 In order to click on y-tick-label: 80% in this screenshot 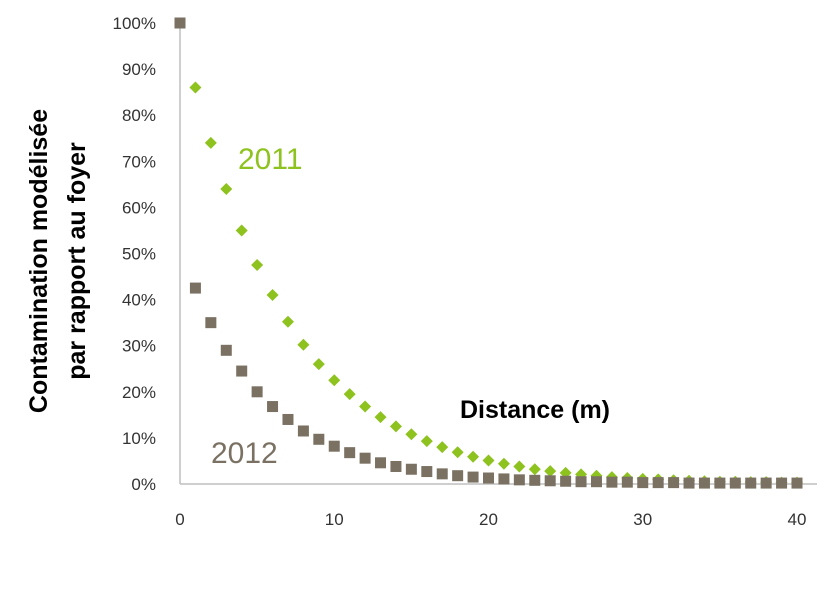, I will do `click(139, 115)`.